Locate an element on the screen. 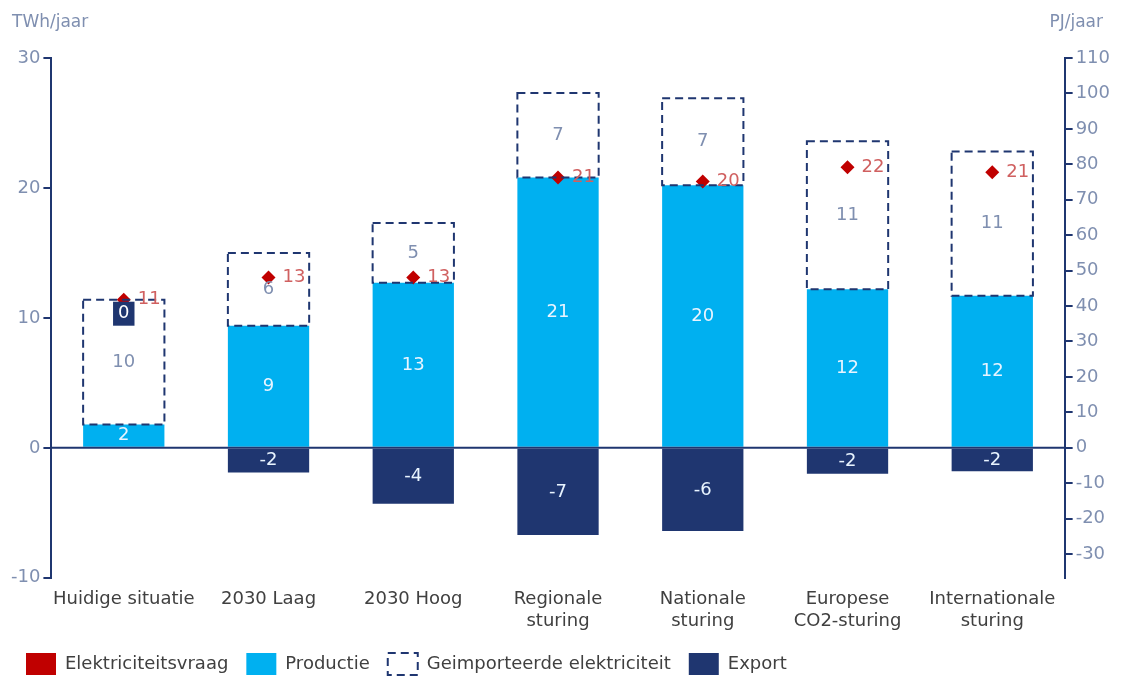 Image resolution: width=1121 pixels, height=693 pixels. data-label: 22 is located at coordinates (873, 165).